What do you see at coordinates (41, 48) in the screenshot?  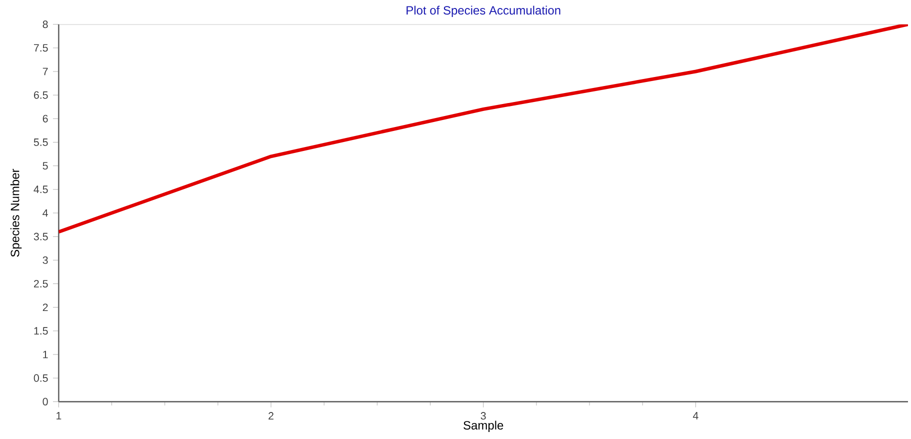 I see `y-tick-label: 7.5` at bounding box center [41, 48].